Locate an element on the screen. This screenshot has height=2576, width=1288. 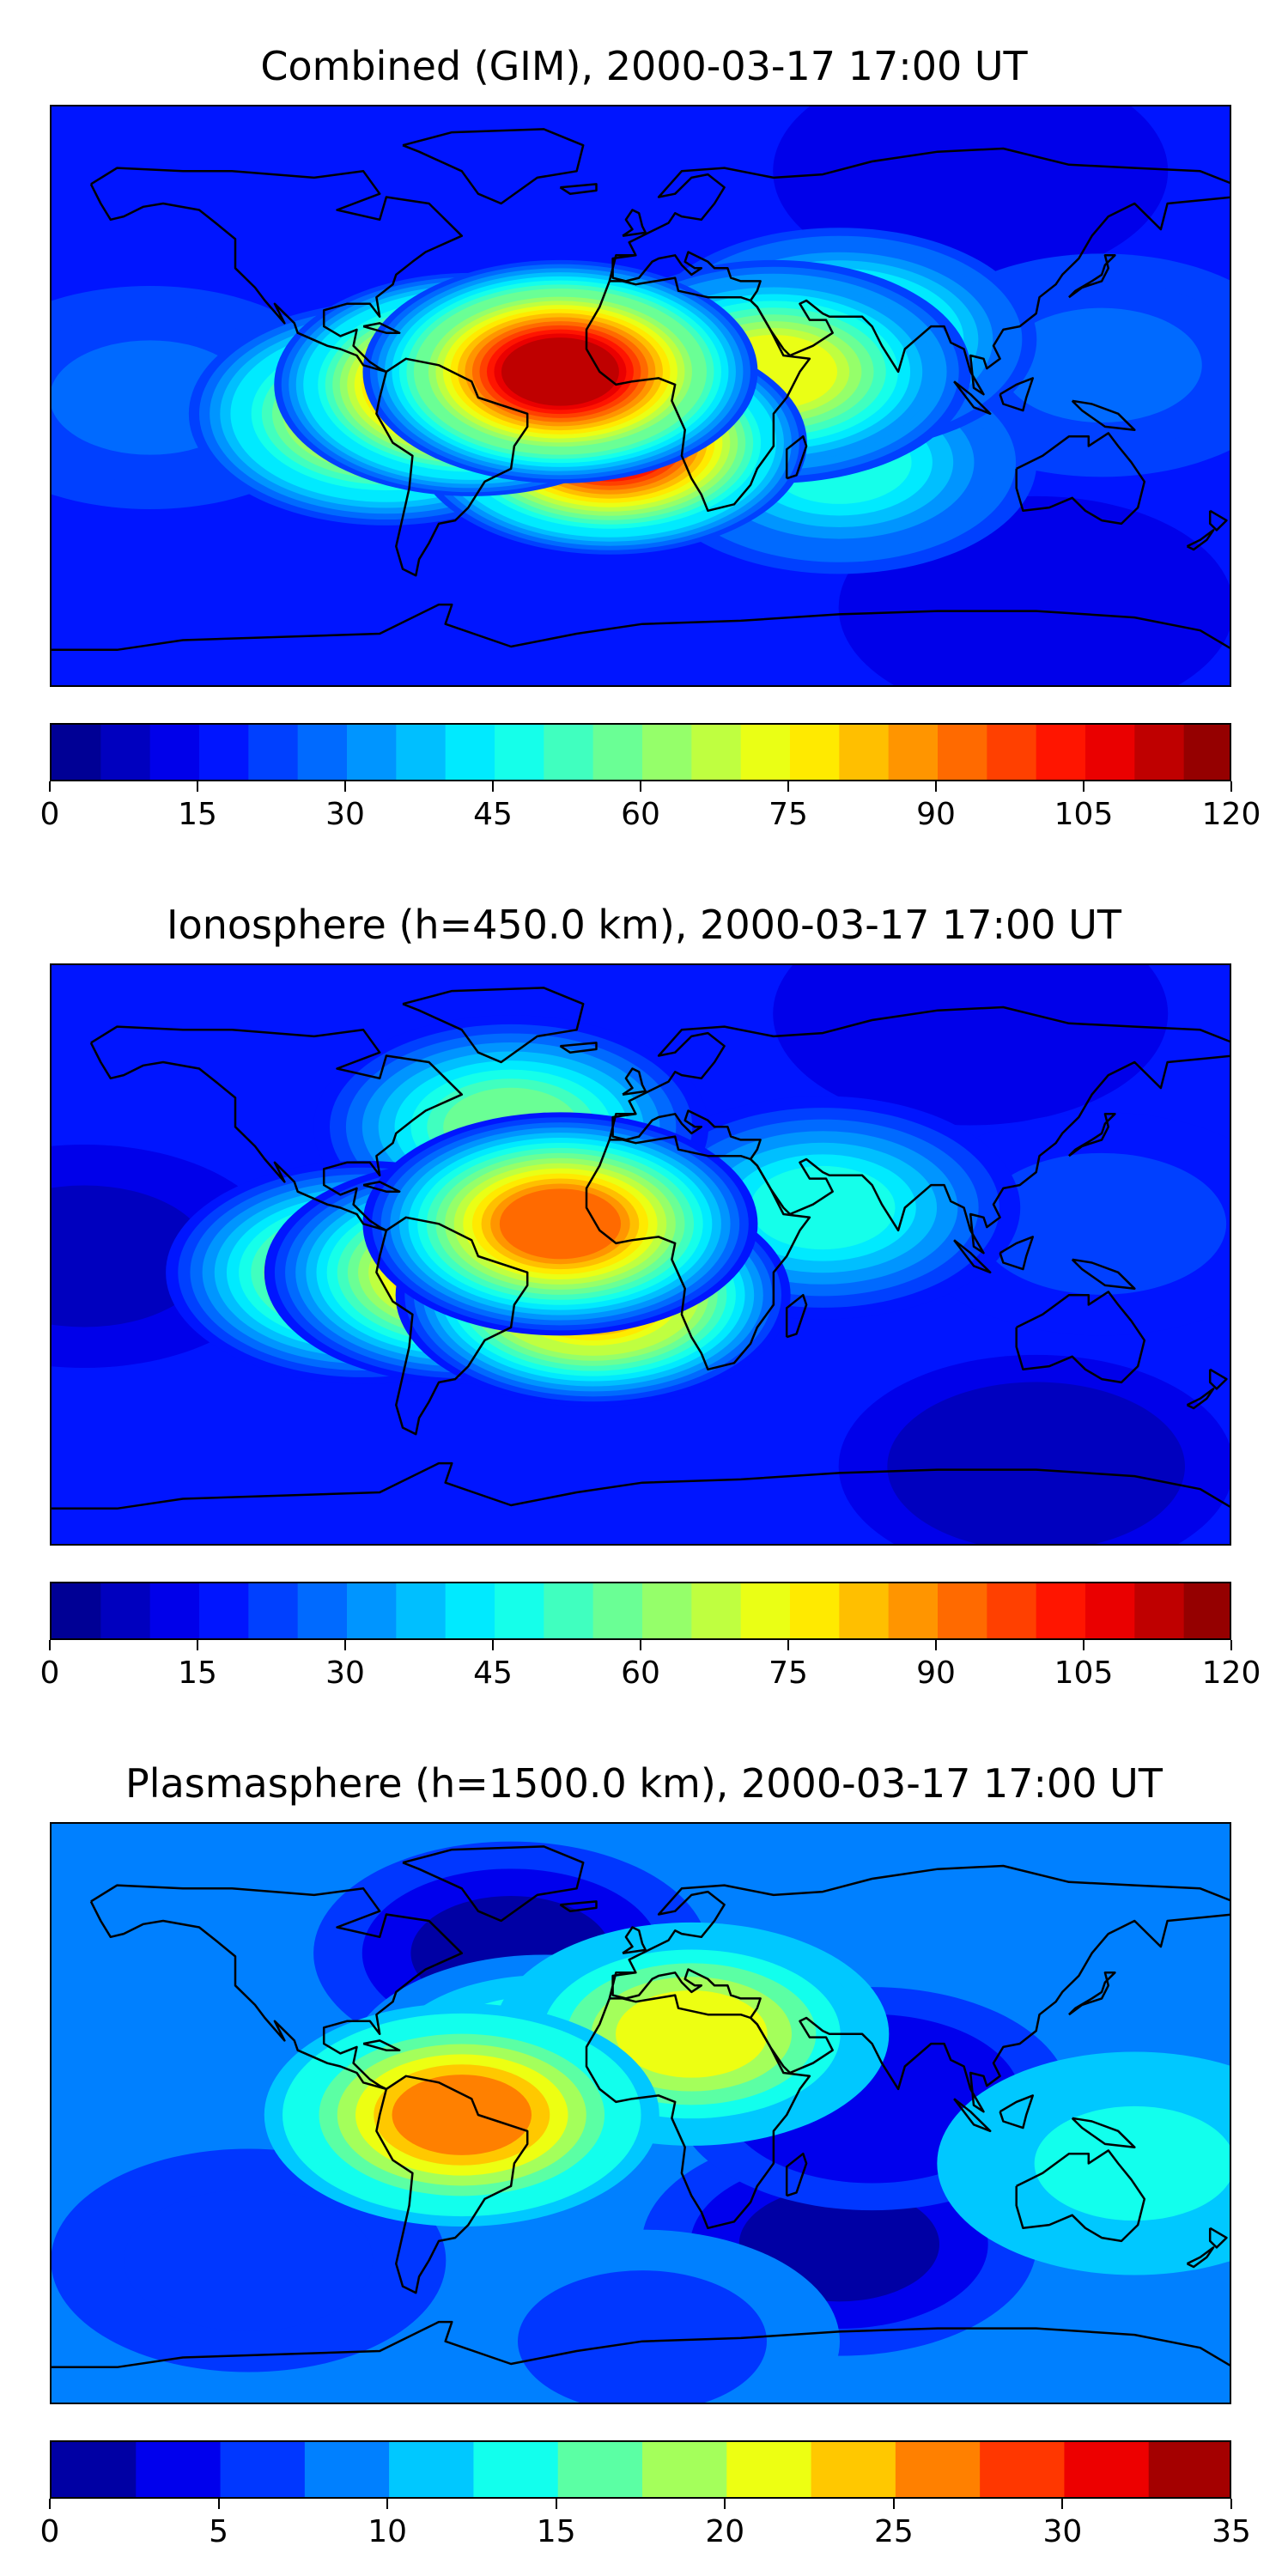
chart-title: Combined (GIM), 2000-03-17 17:00 UT is located at coordinates (644, 66).